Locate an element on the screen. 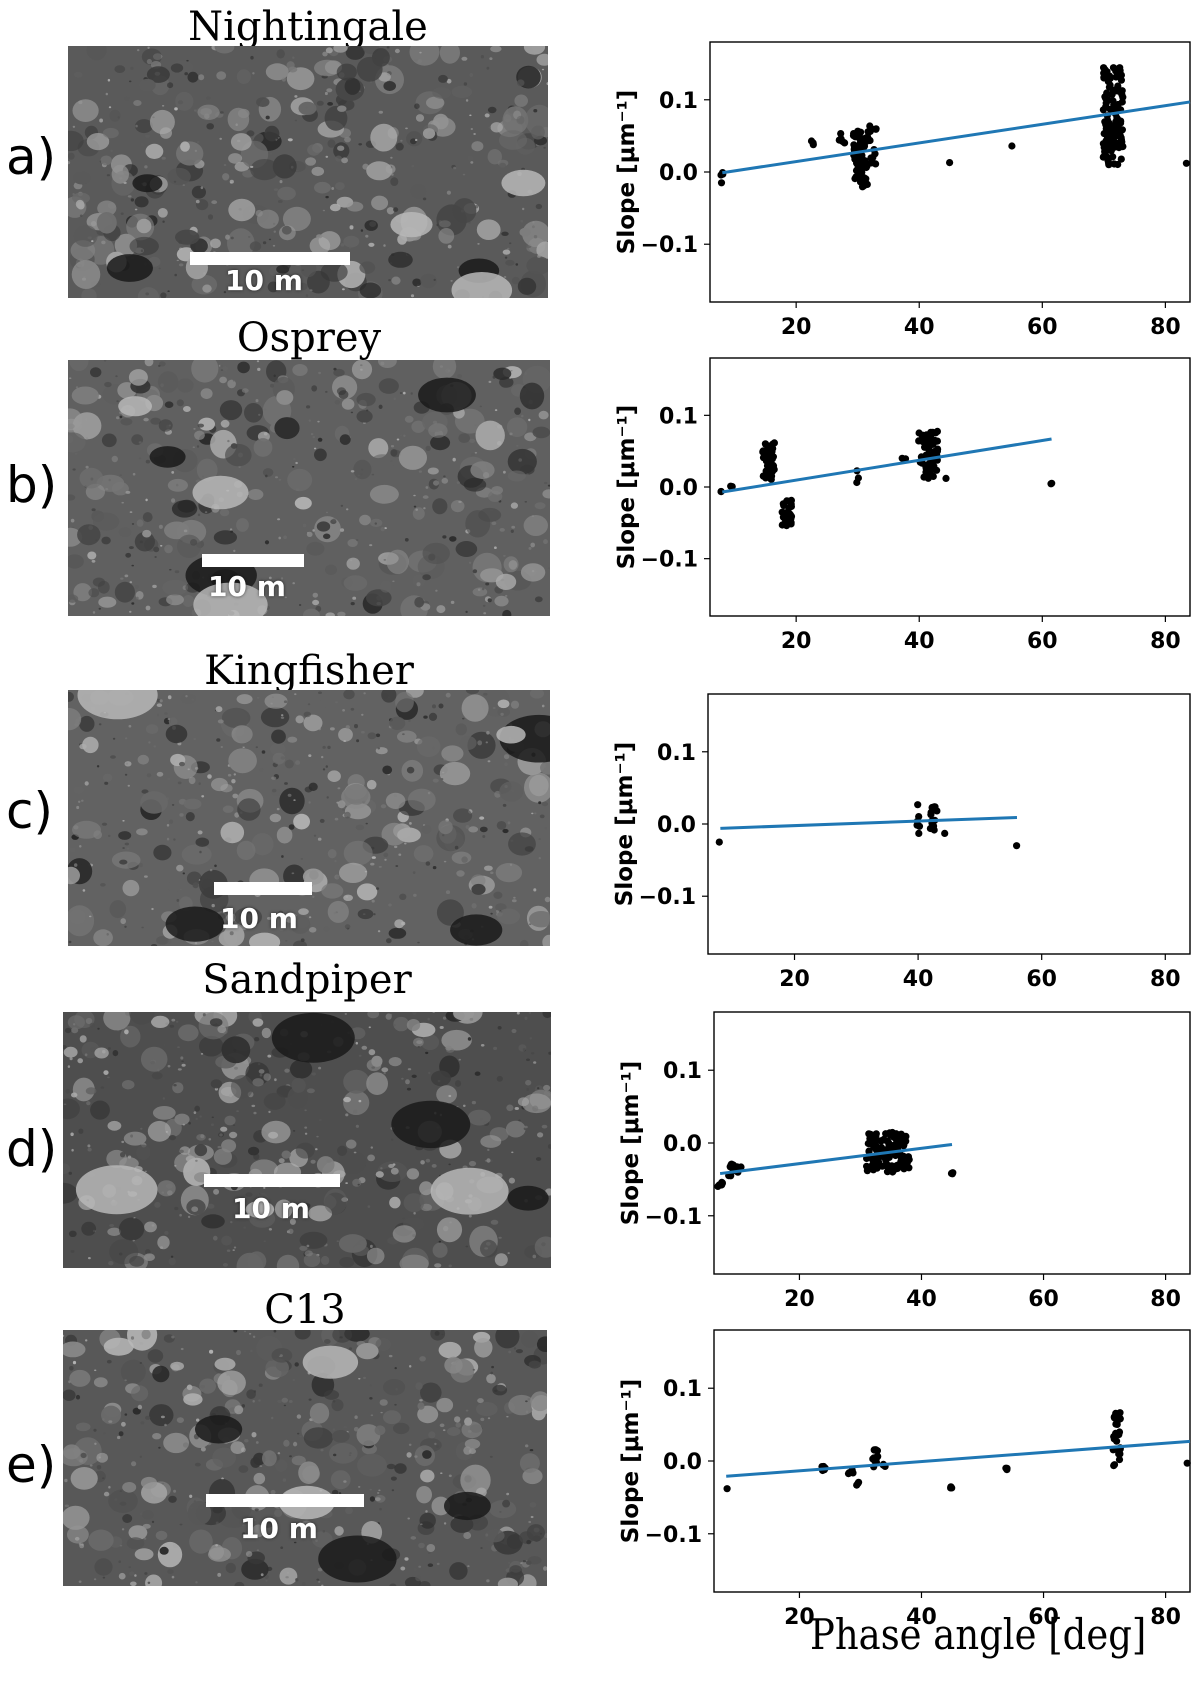  panel-letter: c) is located at coordinates (29, 811).